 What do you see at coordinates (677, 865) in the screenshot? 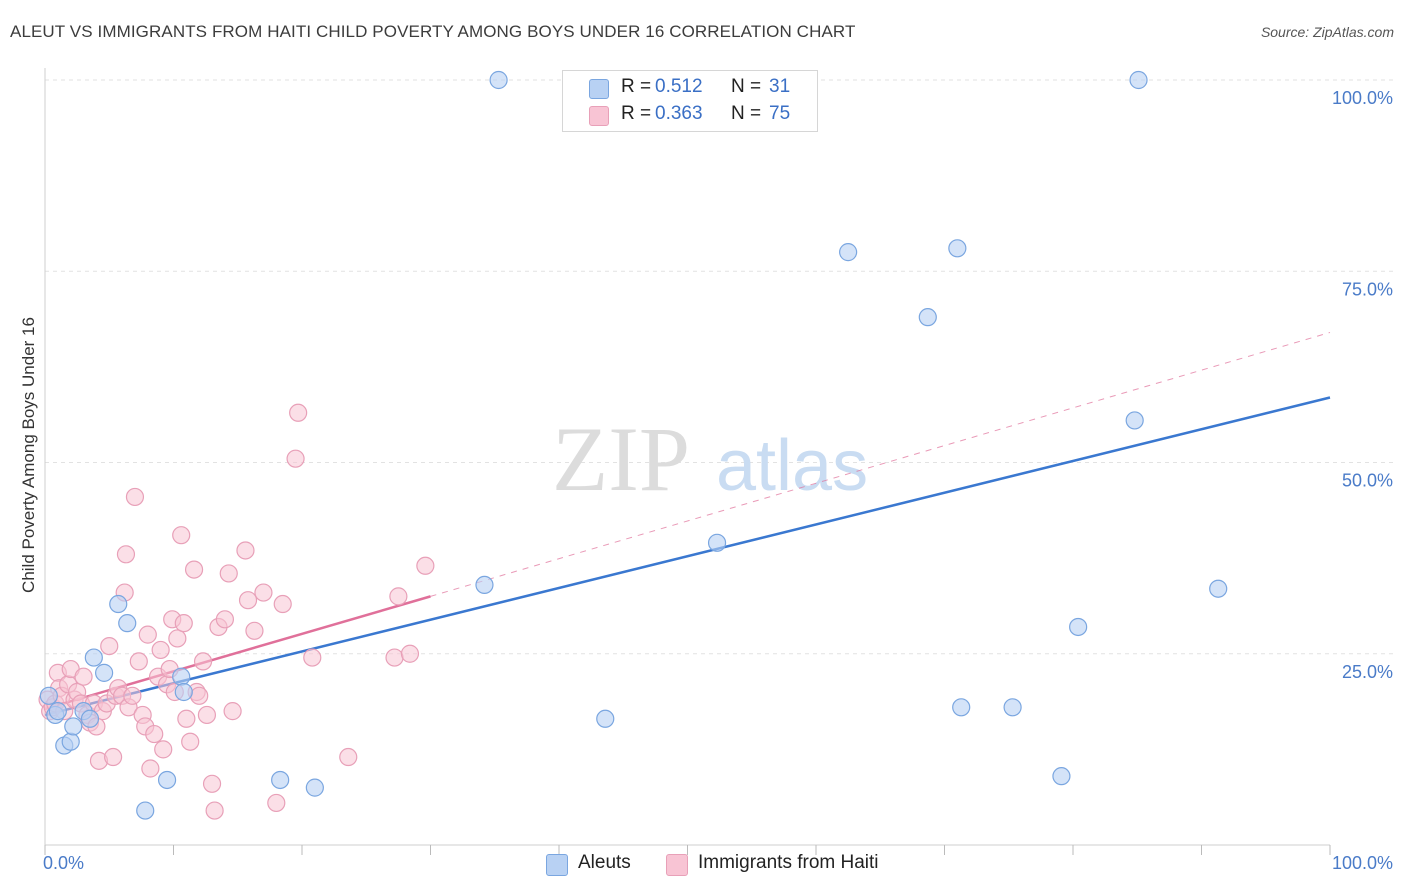
I see `bottom-legend-swatch-haiti` at bounding box center [677, 865].